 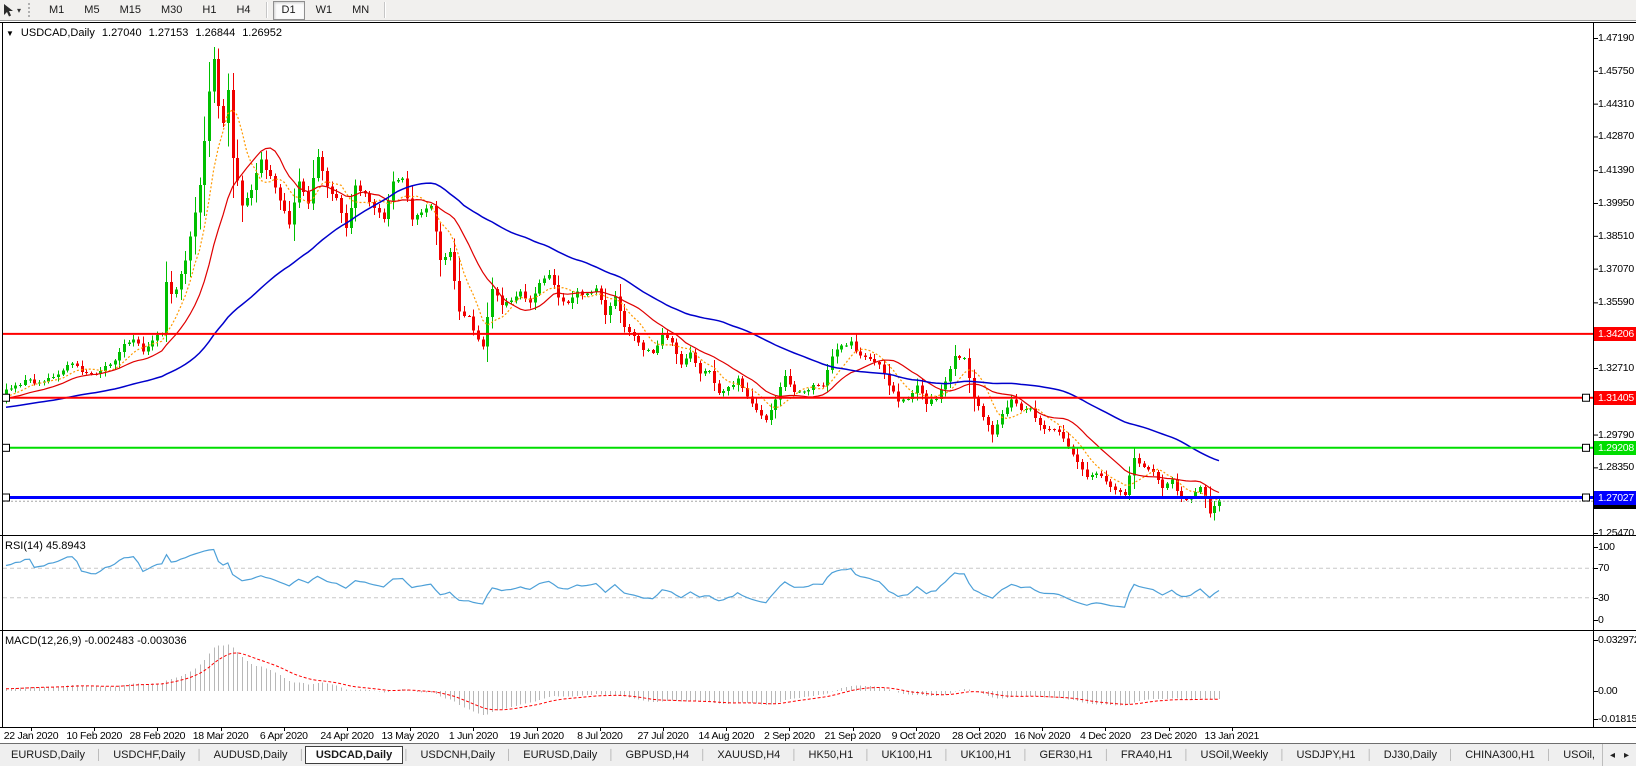 I want to click on chart-tab-ger30-h1: GER30,H1, so click(x=1066, y=755).